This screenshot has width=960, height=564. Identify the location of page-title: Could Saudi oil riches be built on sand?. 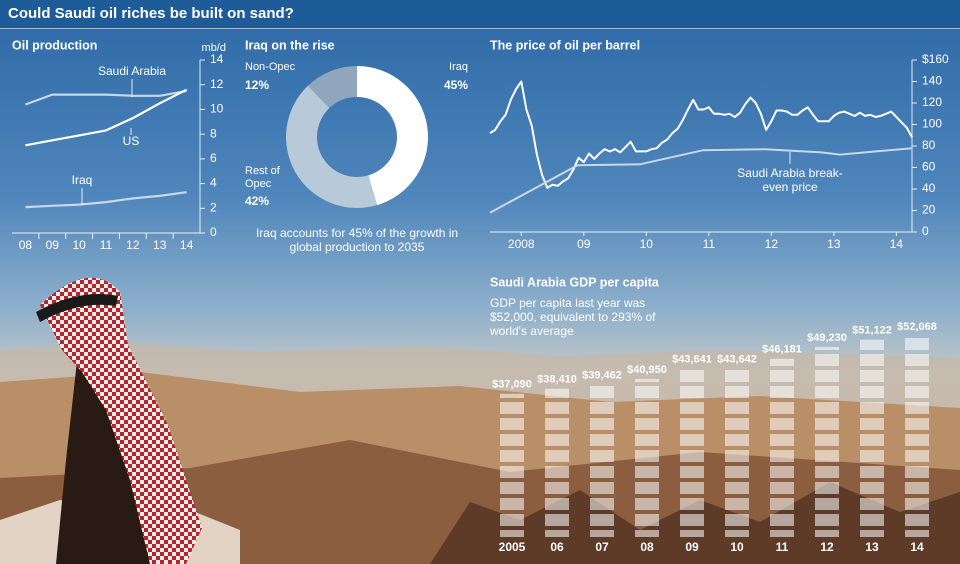
(151, 13).